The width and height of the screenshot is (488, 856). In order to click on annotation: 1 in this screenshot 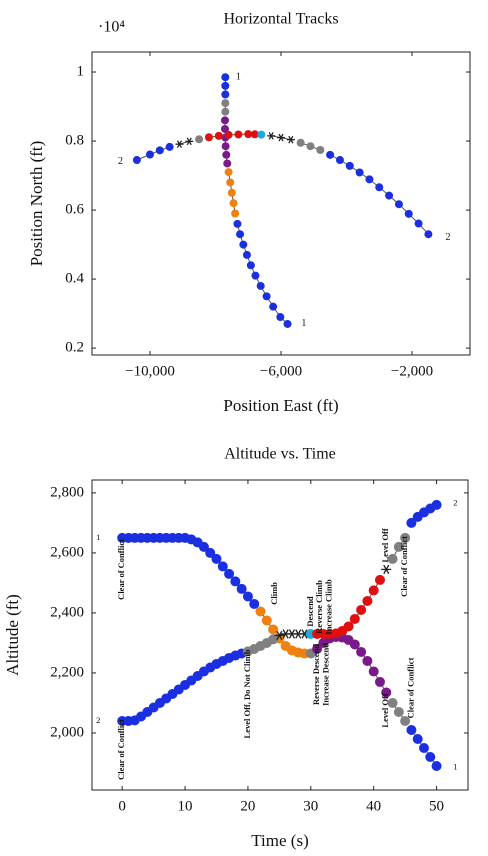, I will do `click(98, 537)`.